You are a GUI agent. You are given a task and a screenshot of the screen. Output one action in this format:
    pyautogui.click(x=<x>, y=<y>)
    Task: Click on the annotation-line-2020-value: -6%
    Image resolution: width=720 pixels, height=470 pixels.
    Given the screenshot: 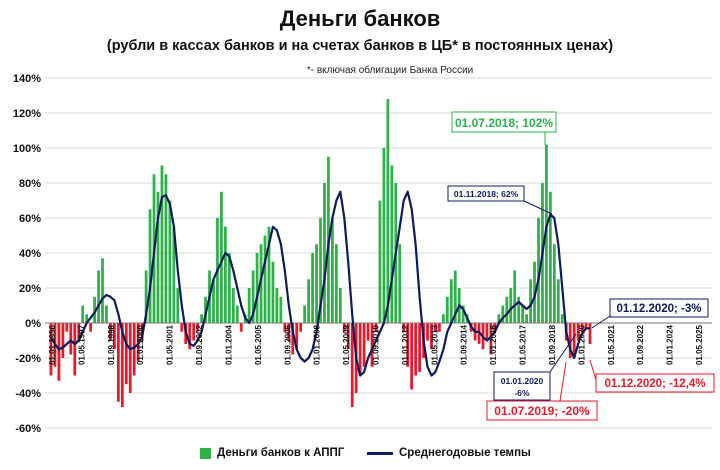 What is the action you would take?
    pyautogui.click(x=522, y=393)
    